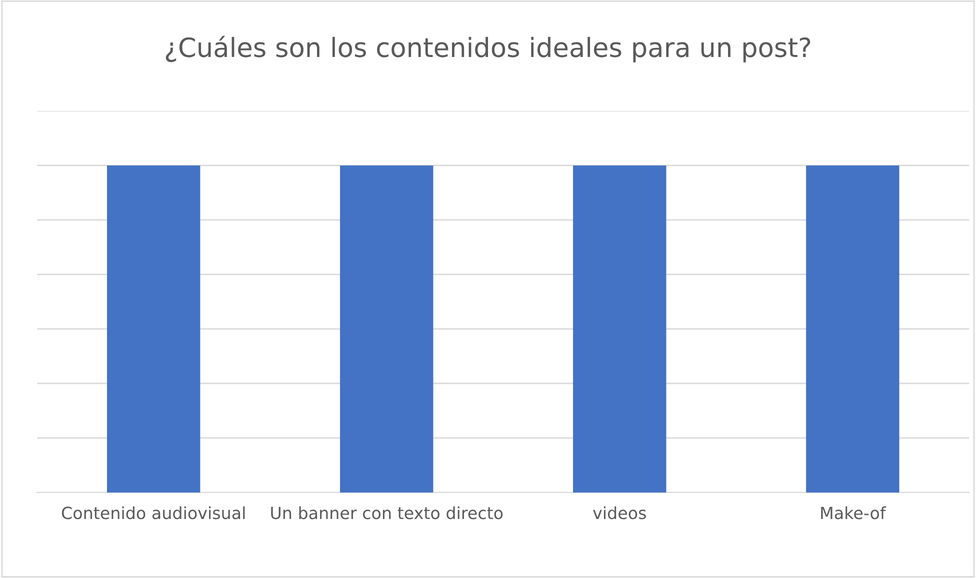  I want to click on x-tick-label: videos, so click(619, 513).